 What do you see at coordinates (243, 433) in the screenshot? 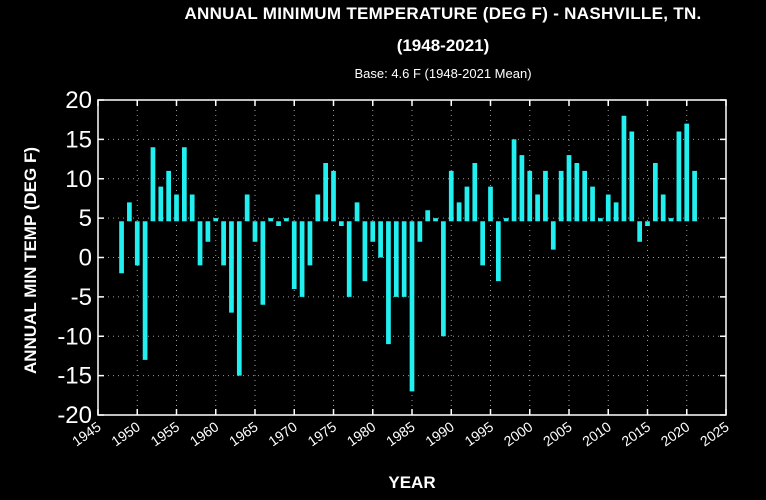
I see `x-tick-label: 1965` at bounding box center [243, 433].